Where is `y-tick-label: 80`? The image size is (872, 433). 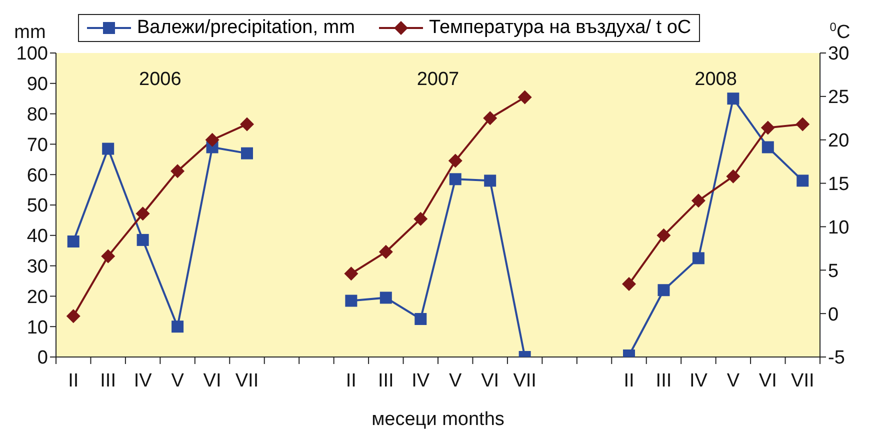
y-tick-label: 80 is located at coordinates (37, 115).